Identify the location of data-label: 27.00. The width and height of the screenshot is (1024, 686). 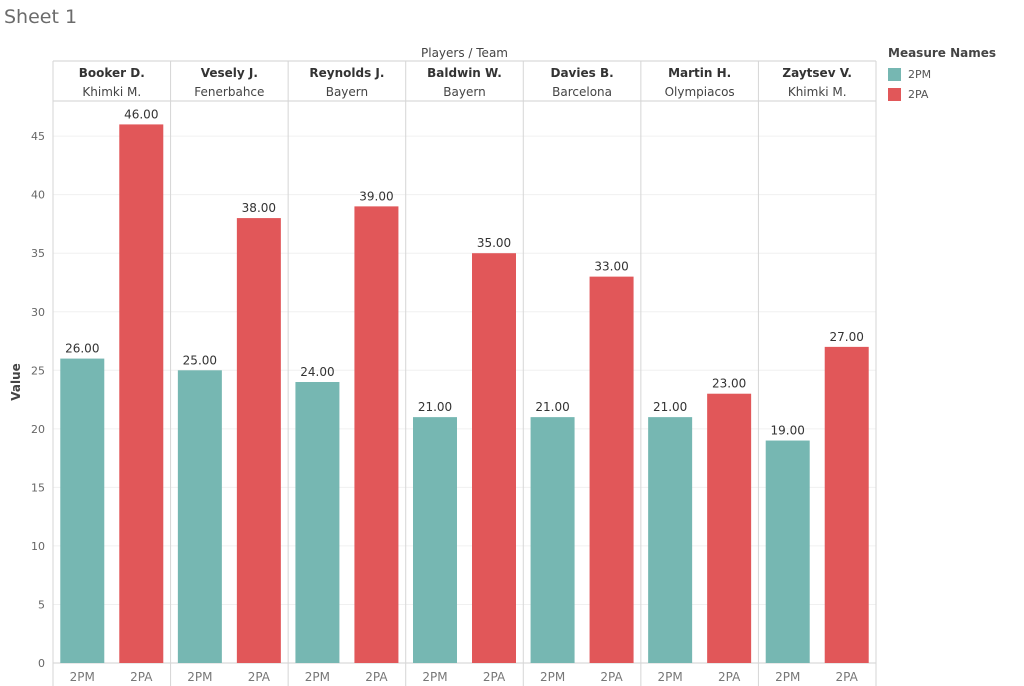
(847, 337).